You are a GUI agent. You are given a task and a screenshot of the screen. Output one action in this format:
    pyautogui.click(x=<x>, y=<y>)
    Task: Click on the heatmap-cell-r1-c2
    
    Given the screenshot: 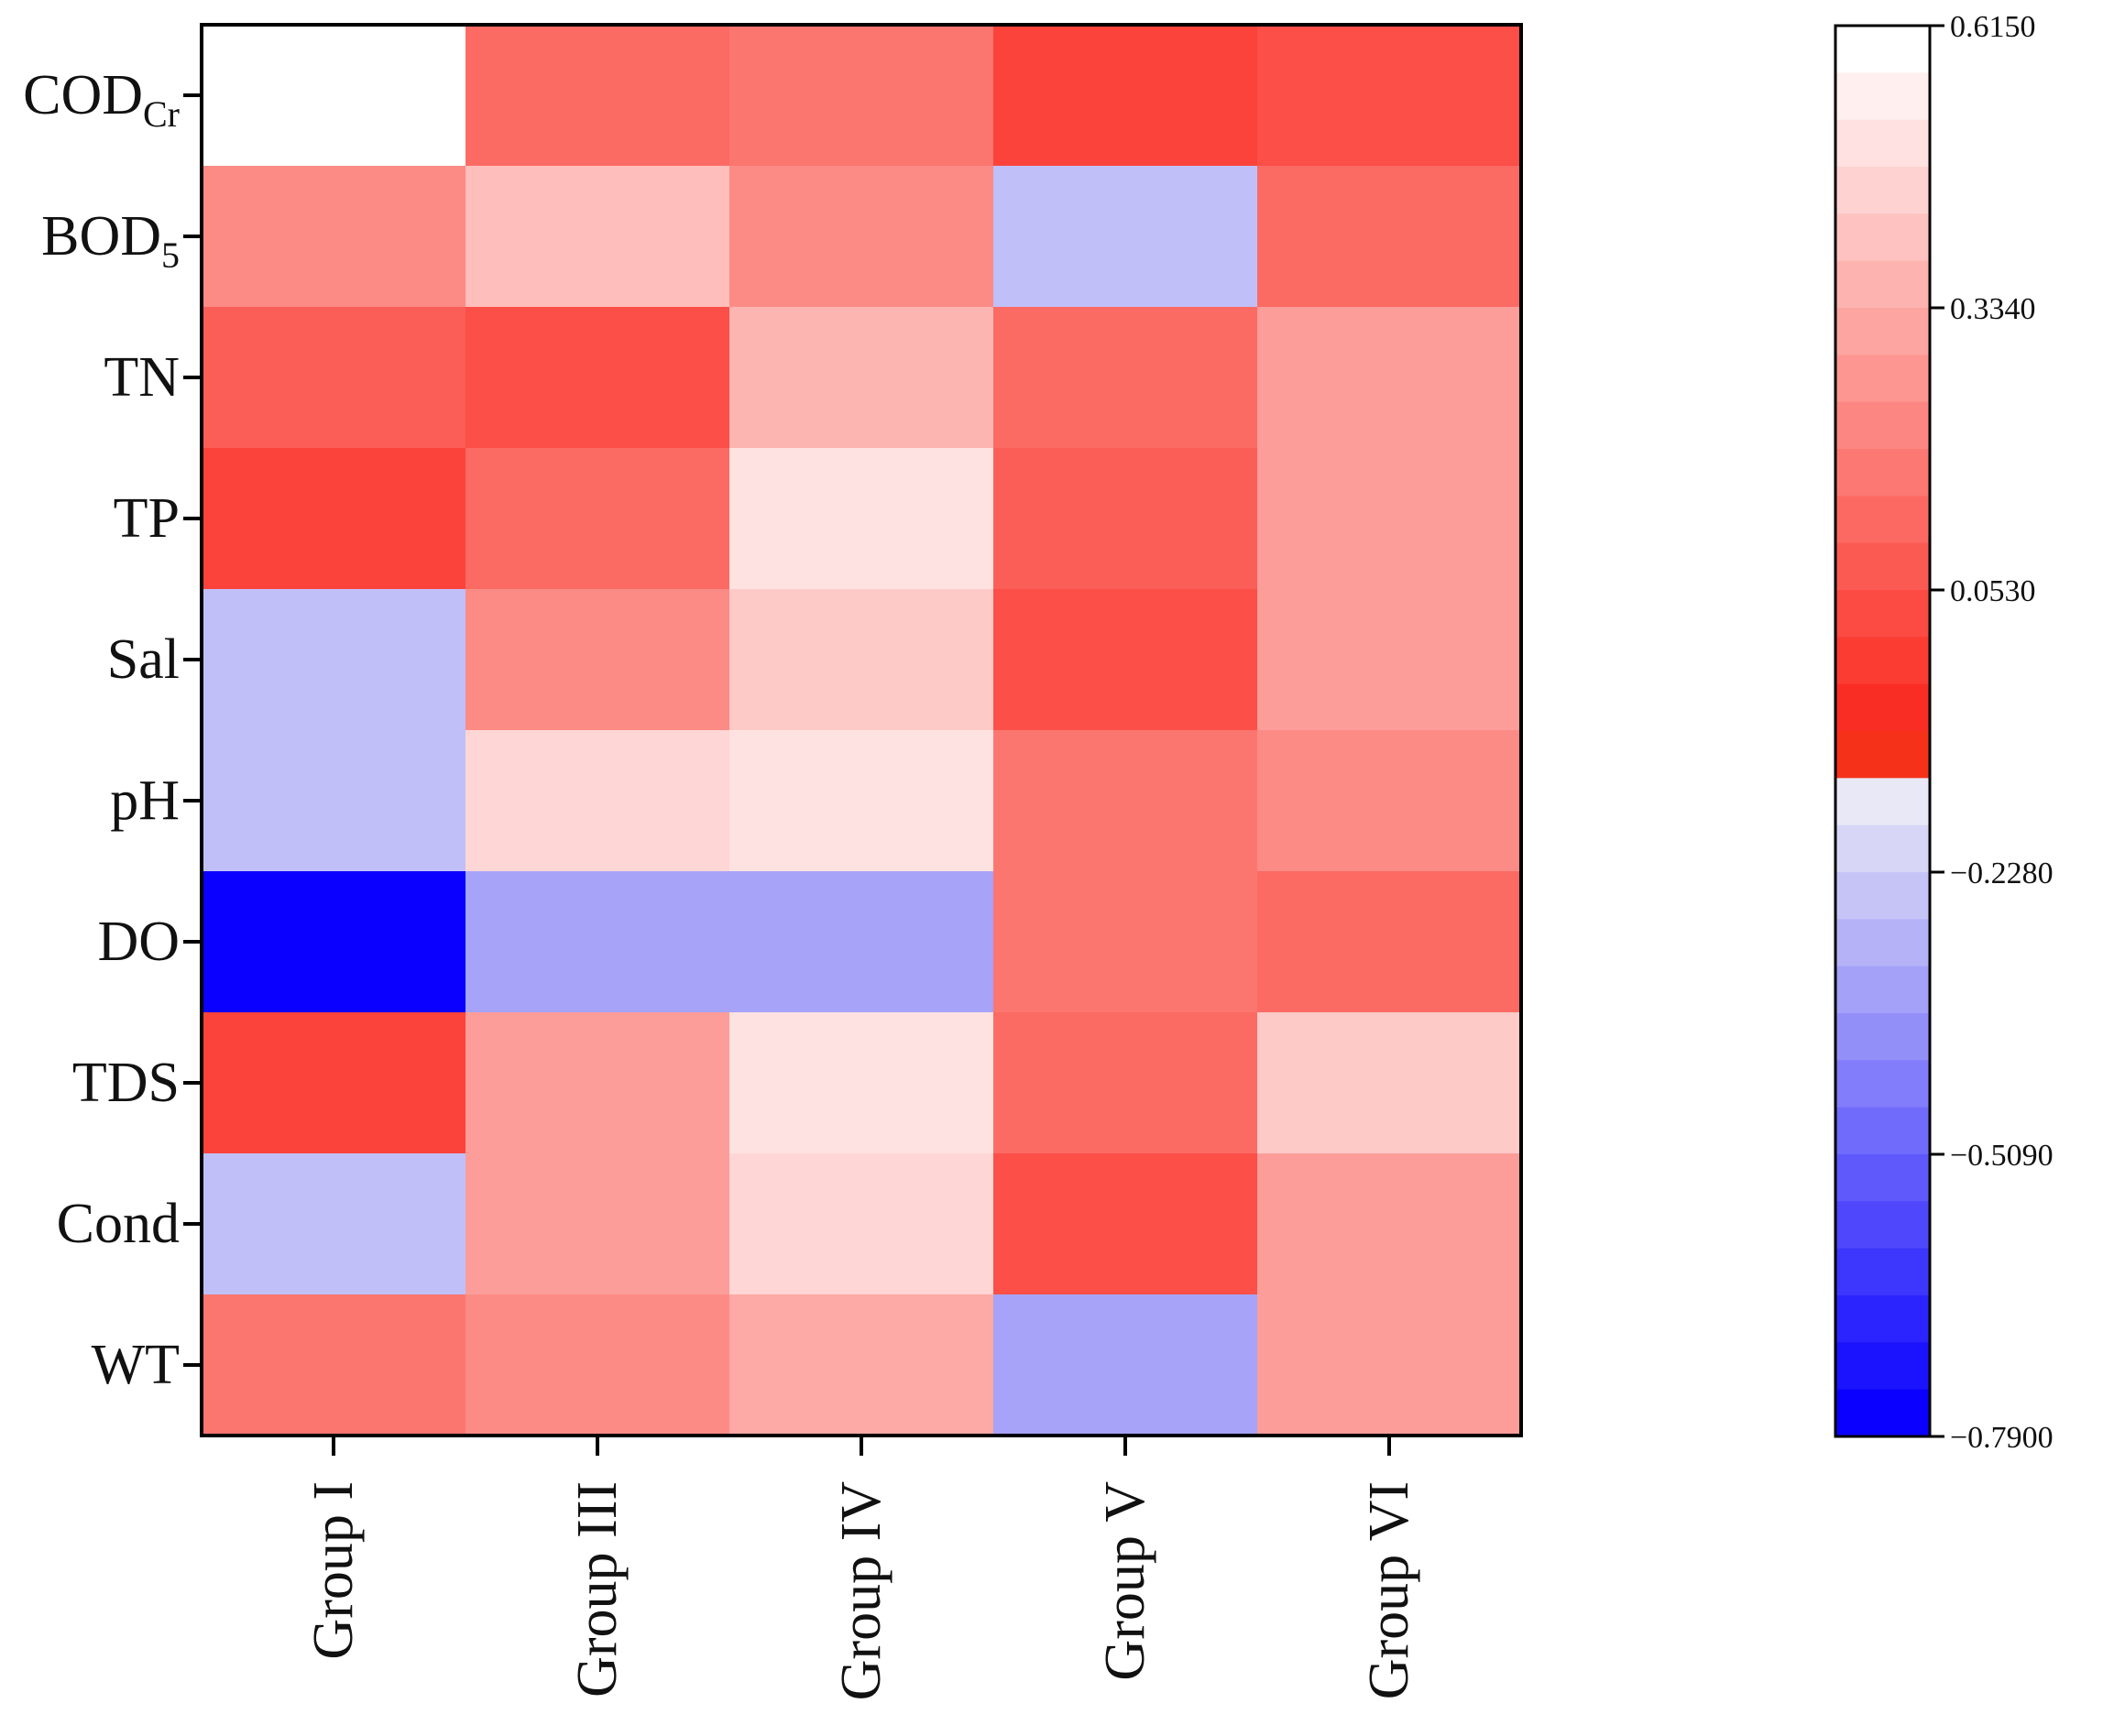 What is the action you would take?
    pyautogui.click(x=861, y=237)
    